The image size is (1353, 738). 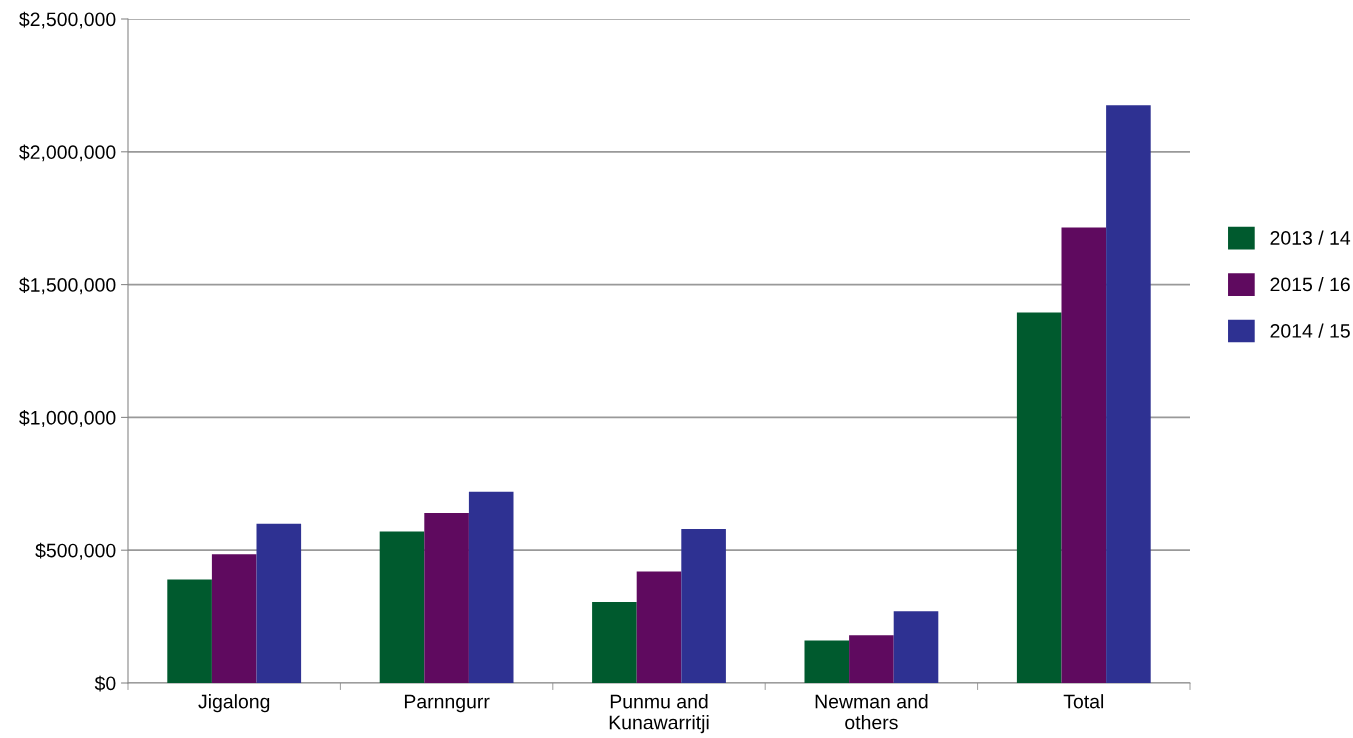 What do you see at coordinates (871, 712) in the screenshot?
I see `x-tick-label: Newman and others` at bounding box center [871, 712].